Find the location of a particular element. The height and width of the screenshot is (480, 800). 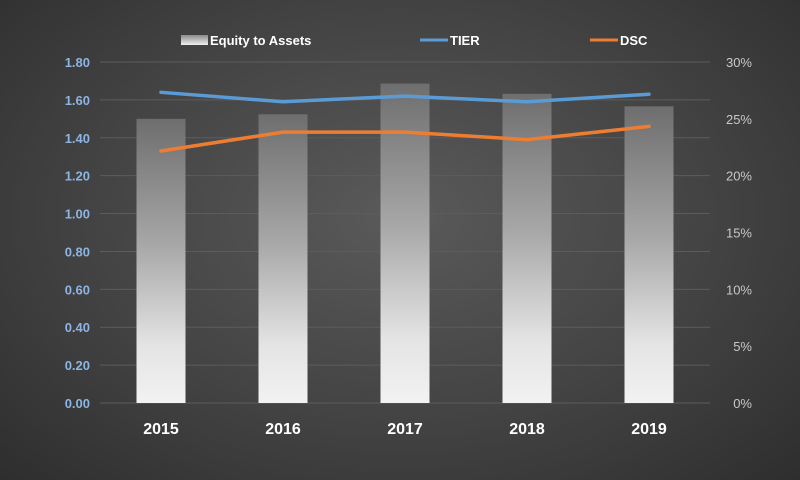

y-right-tick-label: 15% is located at coordinates (739, 233).